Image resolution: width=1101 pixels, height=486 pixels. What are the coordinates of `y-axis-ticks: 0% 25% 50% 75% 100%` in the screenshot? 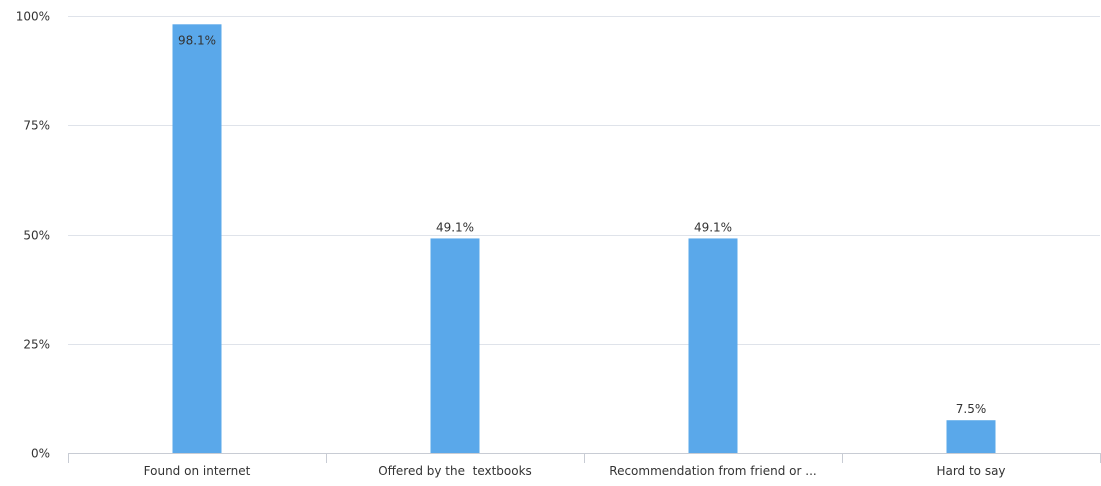 It's located at (33, 235).